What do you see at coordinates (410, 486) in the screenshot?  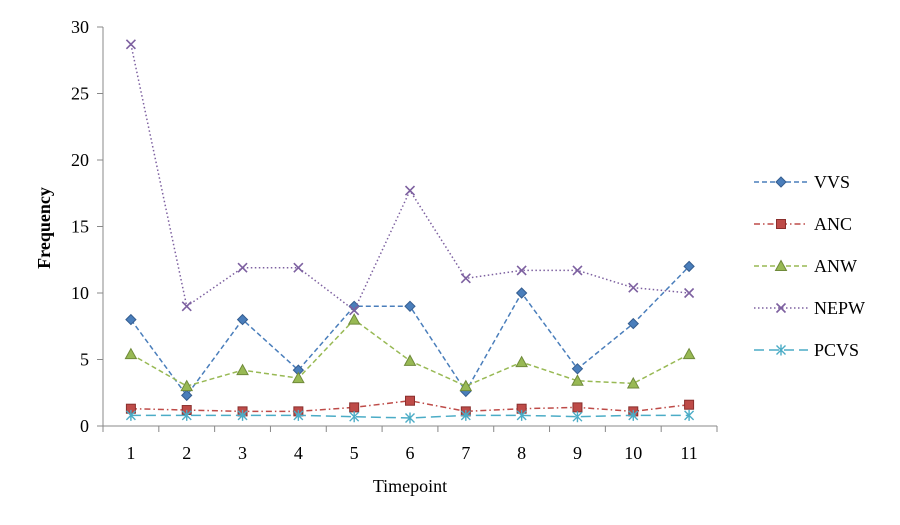 I see `x-axis-title: Timepoint` at bounding box center [410, 486].